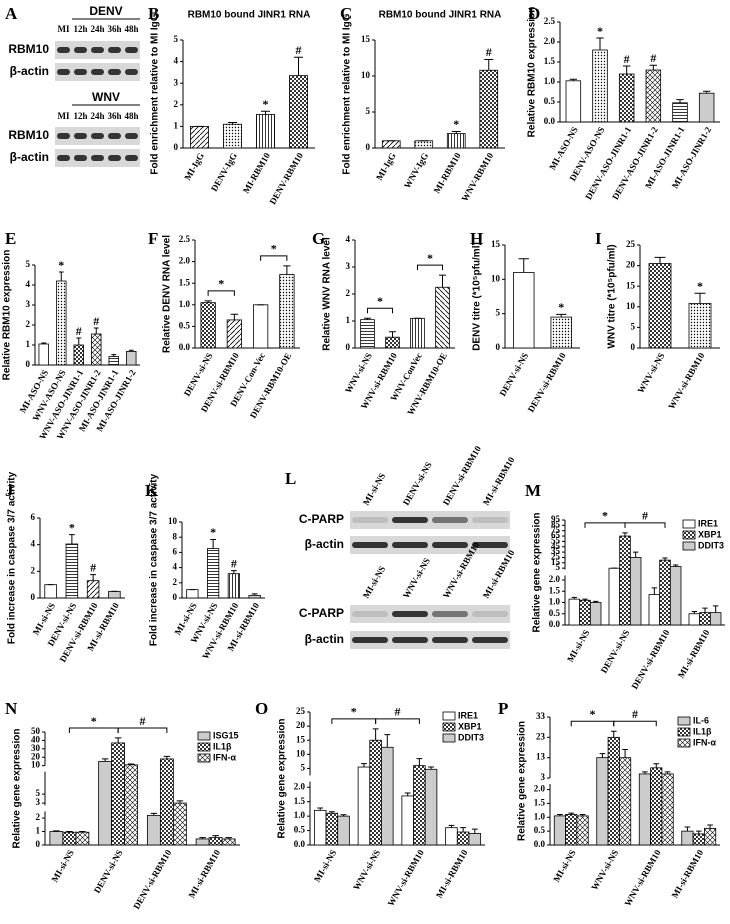  What do you see at coordinates (173, 521) in the screenshot?
I see `y-tick-label: 10` at bounding box center [173, 521].